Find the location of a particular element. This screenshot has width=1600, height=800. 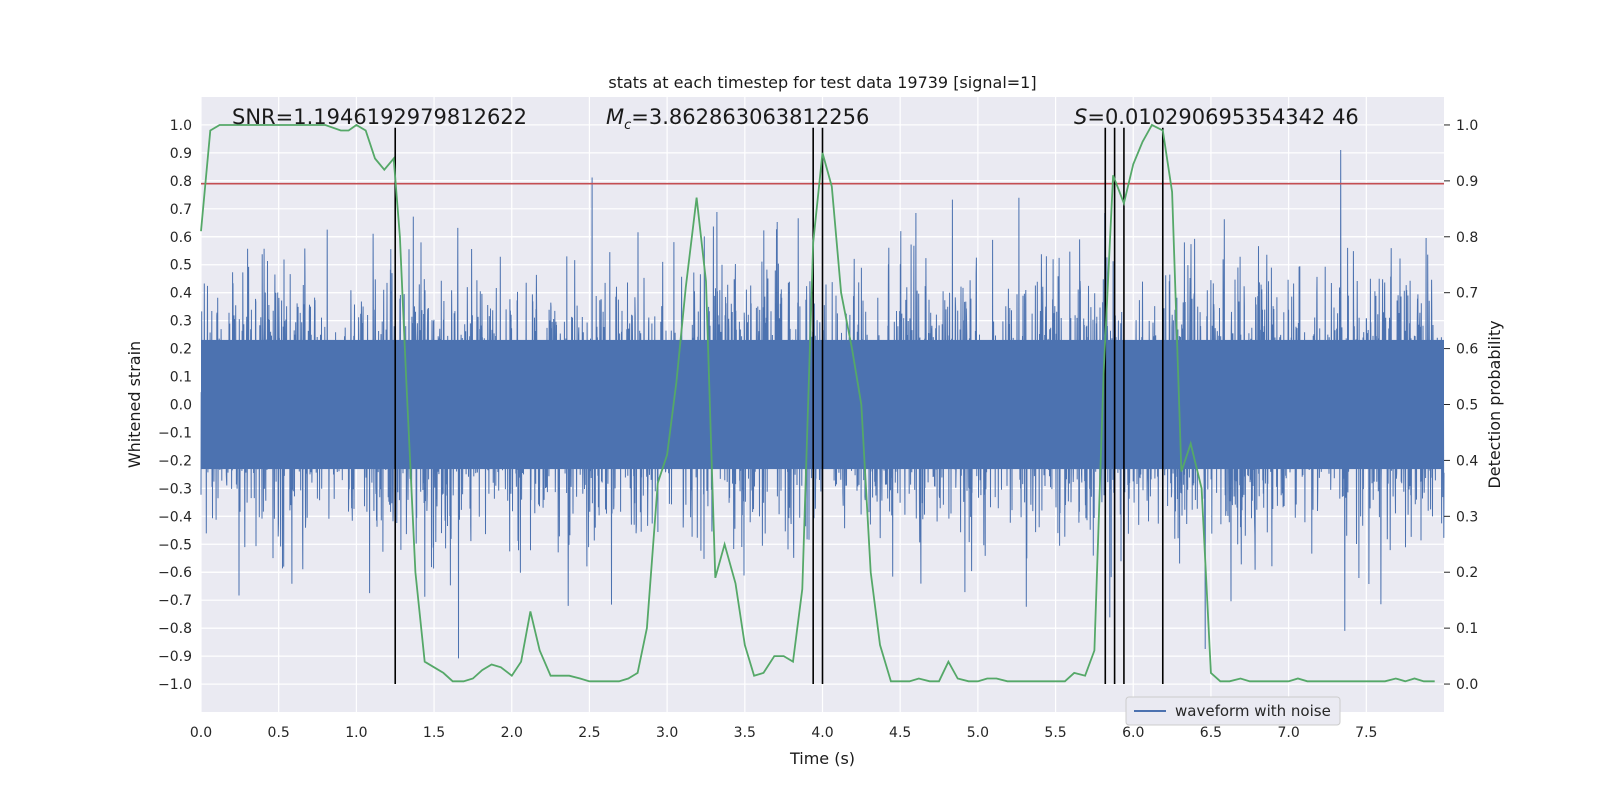

y-tick-label: 0.2 is located at coordinates (181, 350).